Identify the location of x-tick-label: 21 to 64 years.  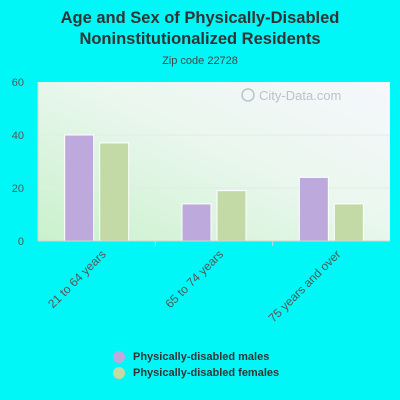
(77, 279).